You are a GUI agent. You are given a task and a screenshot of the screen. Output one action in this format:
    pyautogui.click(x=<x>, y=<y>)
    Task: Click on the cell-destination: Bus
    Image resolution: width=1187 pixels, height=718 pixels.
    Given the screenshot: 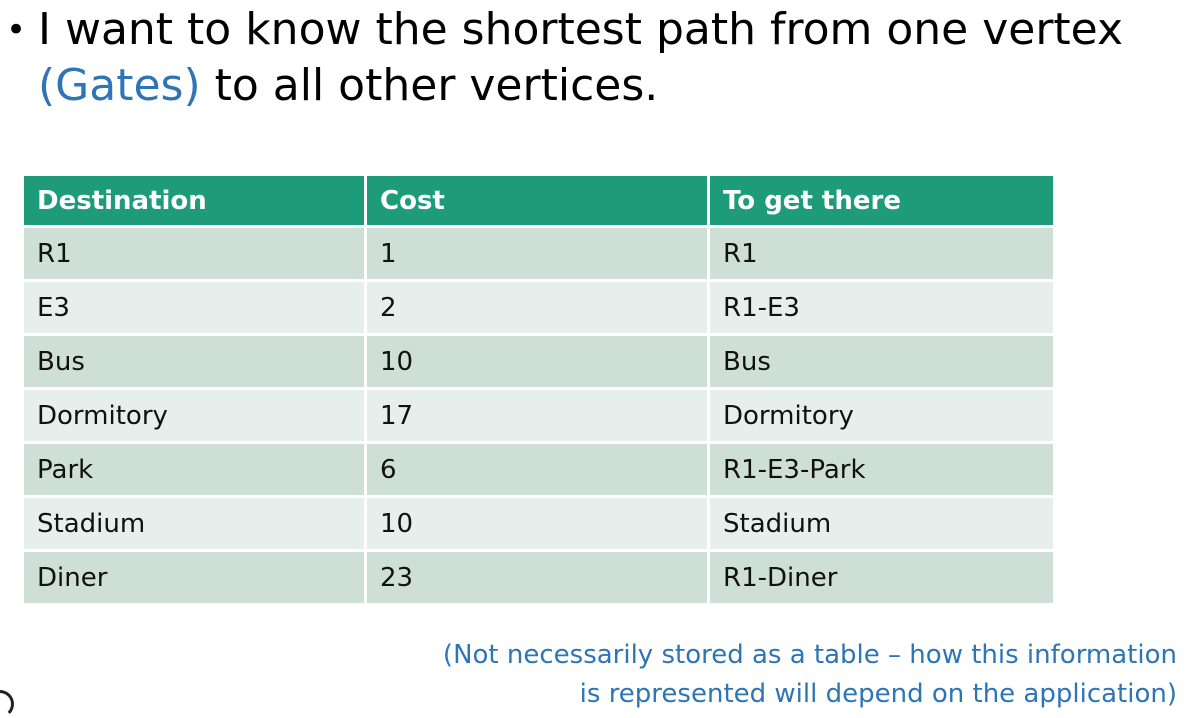 What is the action you would take?
    pyautogui.click(x=195, y=363)
    